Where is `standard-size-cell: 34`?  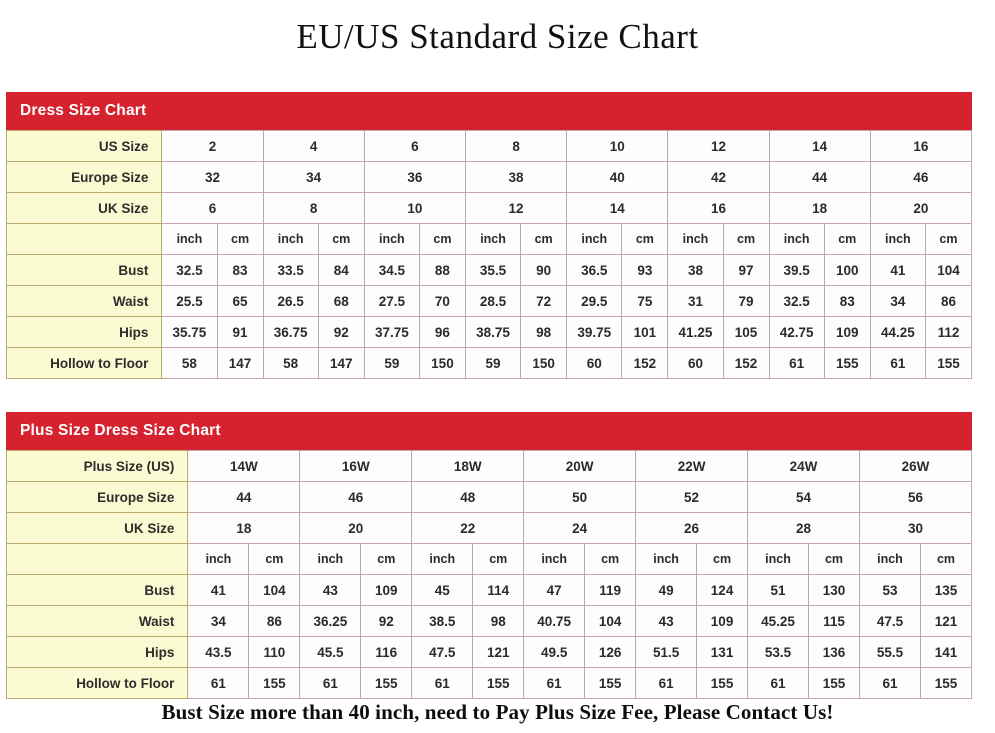 standard-size-cell: 34 is located at coordinates (313, 177).